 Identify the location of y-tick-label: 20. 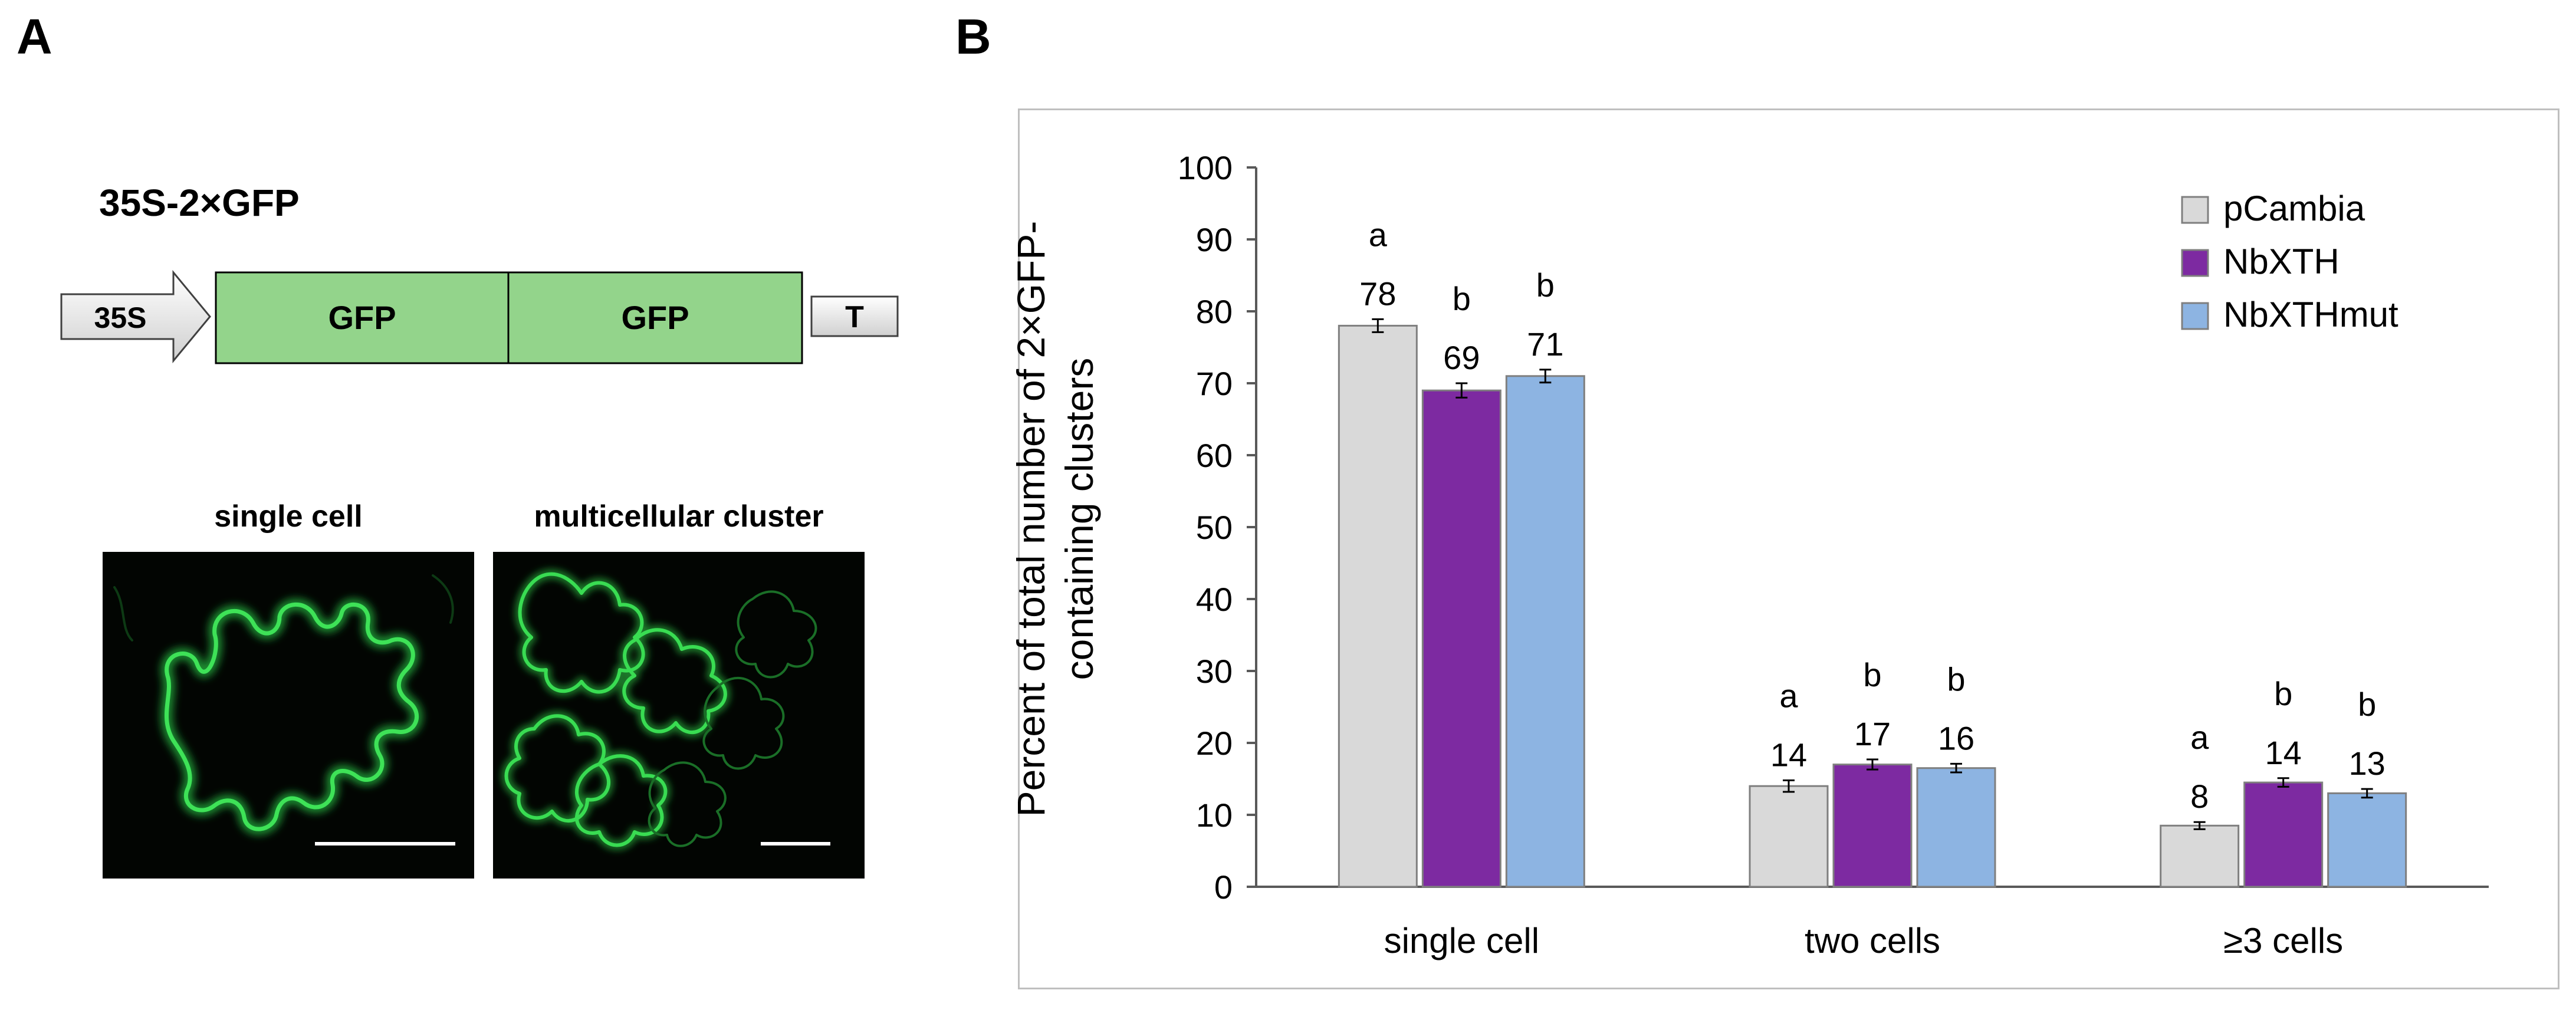
(1215, 743).